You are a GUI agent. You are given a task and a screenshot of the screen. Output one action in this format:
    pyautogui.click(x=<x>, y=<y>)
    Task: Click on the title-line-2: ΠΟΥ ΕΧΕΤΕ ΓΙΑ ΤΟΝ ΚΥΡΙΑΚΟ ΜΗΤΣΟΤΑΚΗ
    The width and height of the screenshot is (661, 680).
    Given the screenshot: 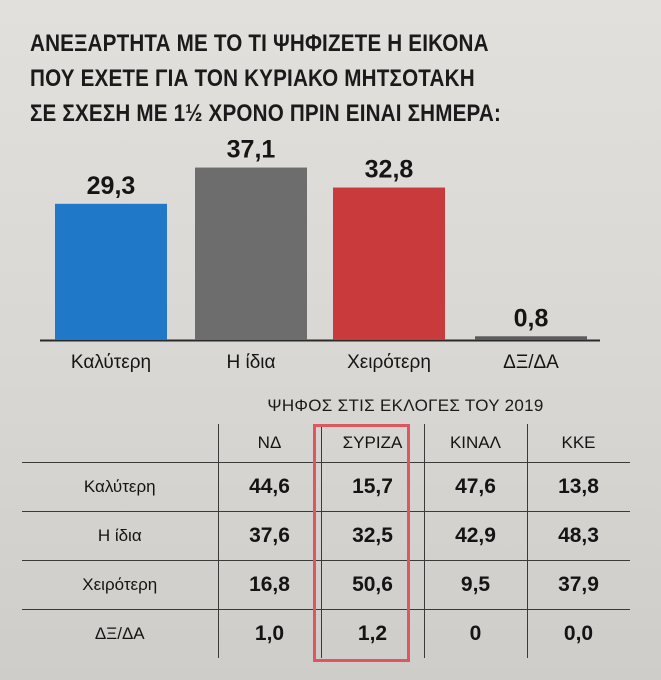 What is the action you would take?
    pyautogui.click(x=252, y=78)
    